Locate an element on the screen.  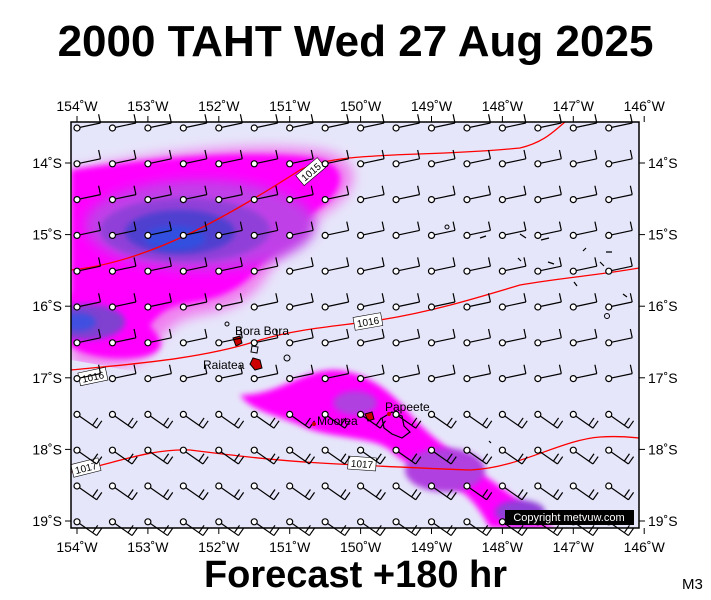
lon-label: 151˚W is located at coordinates (290, 106).